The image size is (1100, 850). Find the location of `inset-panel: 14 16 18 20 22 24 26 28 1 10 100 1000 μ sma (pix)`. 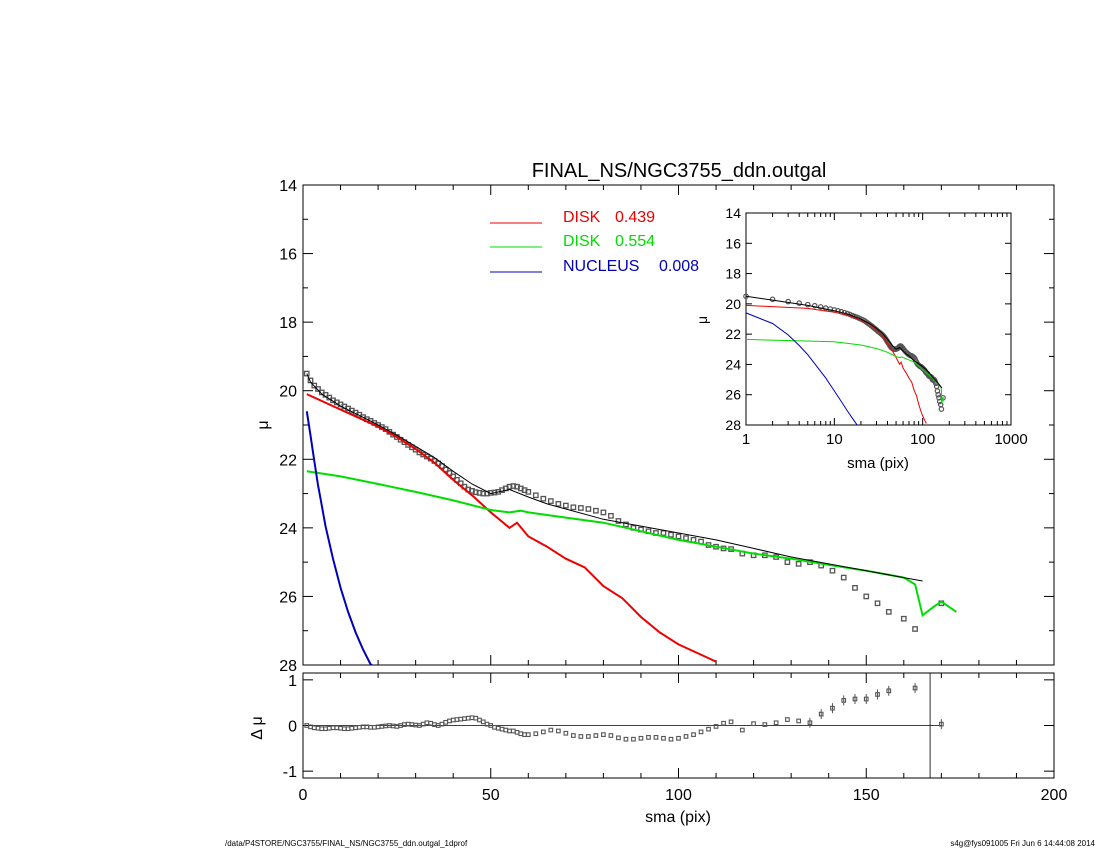

inset-panel: 14 16 18 20 22 24 26 28 1 10 100 1000 μ sma (pix) is located at coordinates (861, 338).